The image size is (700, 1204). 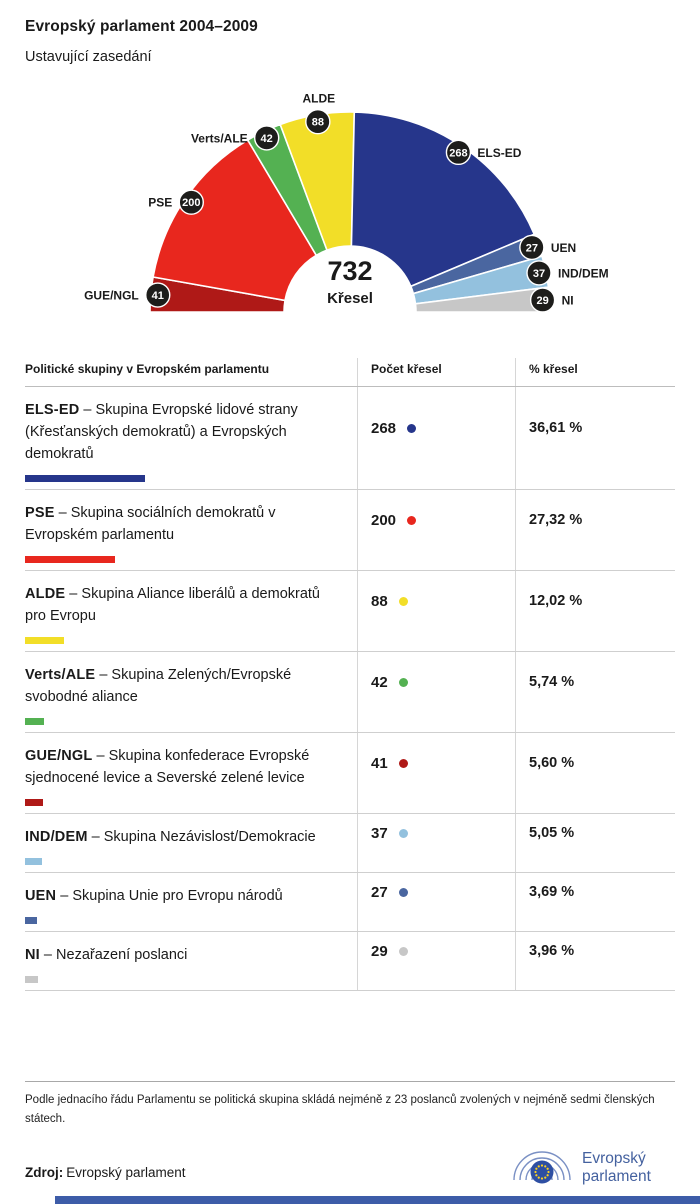 I want to click on seats-cell: 42, so click(x=436, y=692).